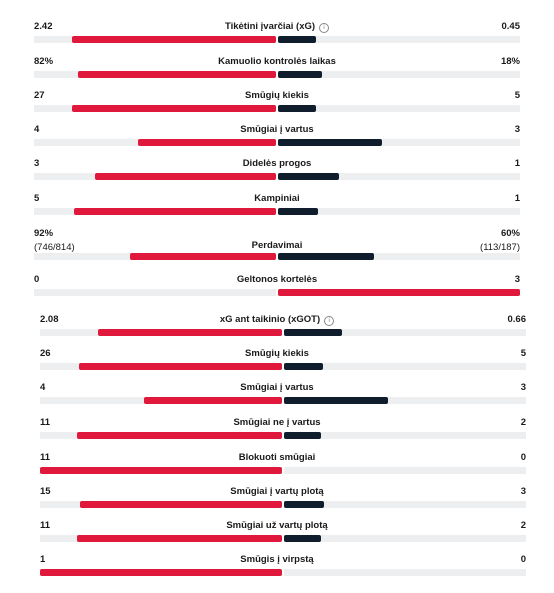 The width and height of the screenshot is (554, 593). I want to click on stat-label: Geltonos kortelės, so click(277, 280).